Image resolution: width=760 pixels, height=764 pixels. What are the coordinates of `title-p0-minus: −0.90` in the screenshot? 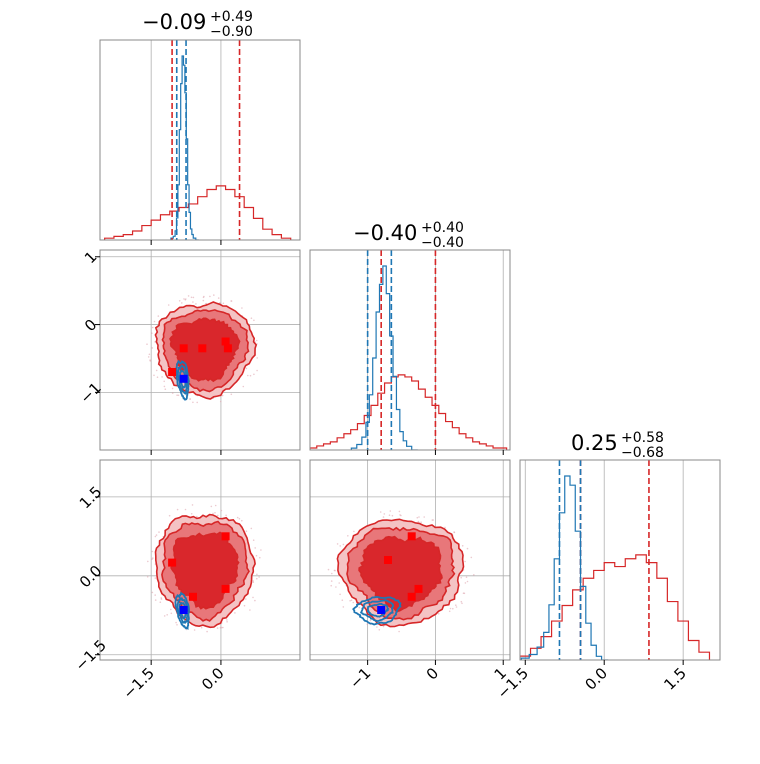 It's located at (231, 32).